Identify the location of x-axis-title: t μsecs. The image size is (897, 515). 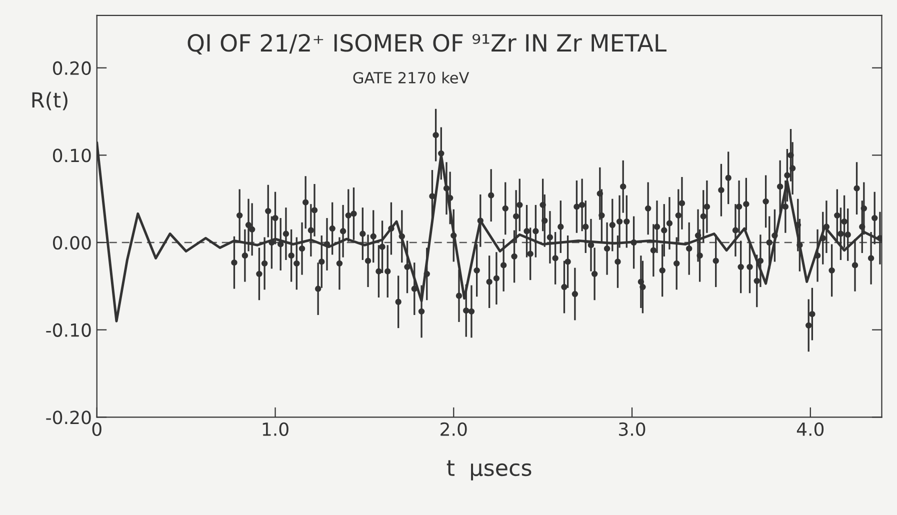
(489, 470).